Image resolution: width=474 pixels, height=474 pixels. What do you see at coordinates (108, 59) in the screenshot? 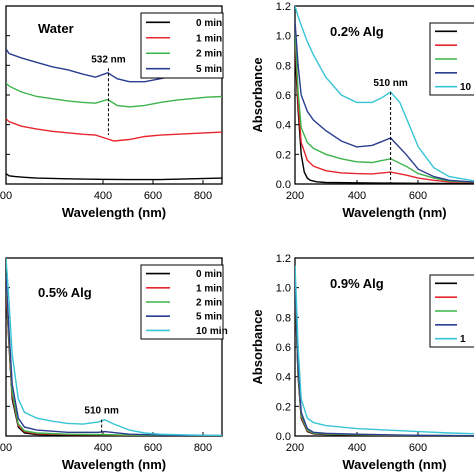
I see `peak-label: 532 nm` at bounding box center [108, 59].